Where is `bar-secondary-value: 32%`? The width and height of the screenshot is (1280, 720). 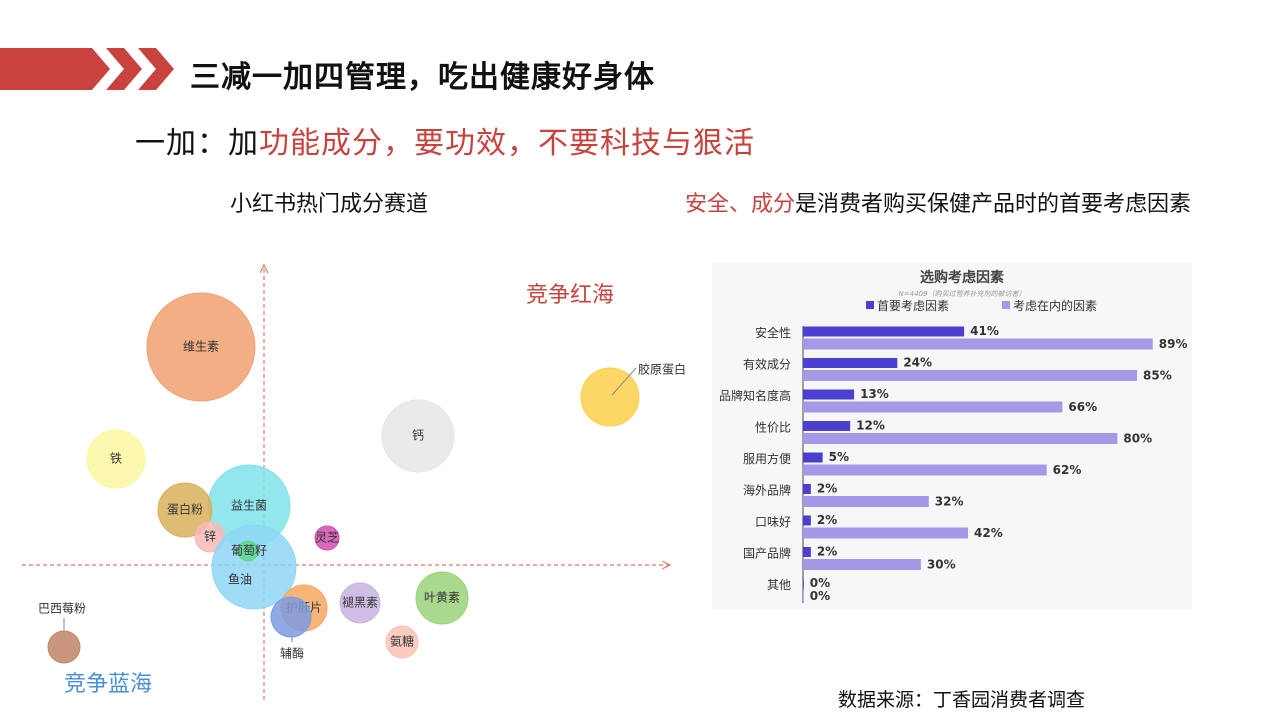 bar-secondary-value: 32% is located at coordinates (949, 502).